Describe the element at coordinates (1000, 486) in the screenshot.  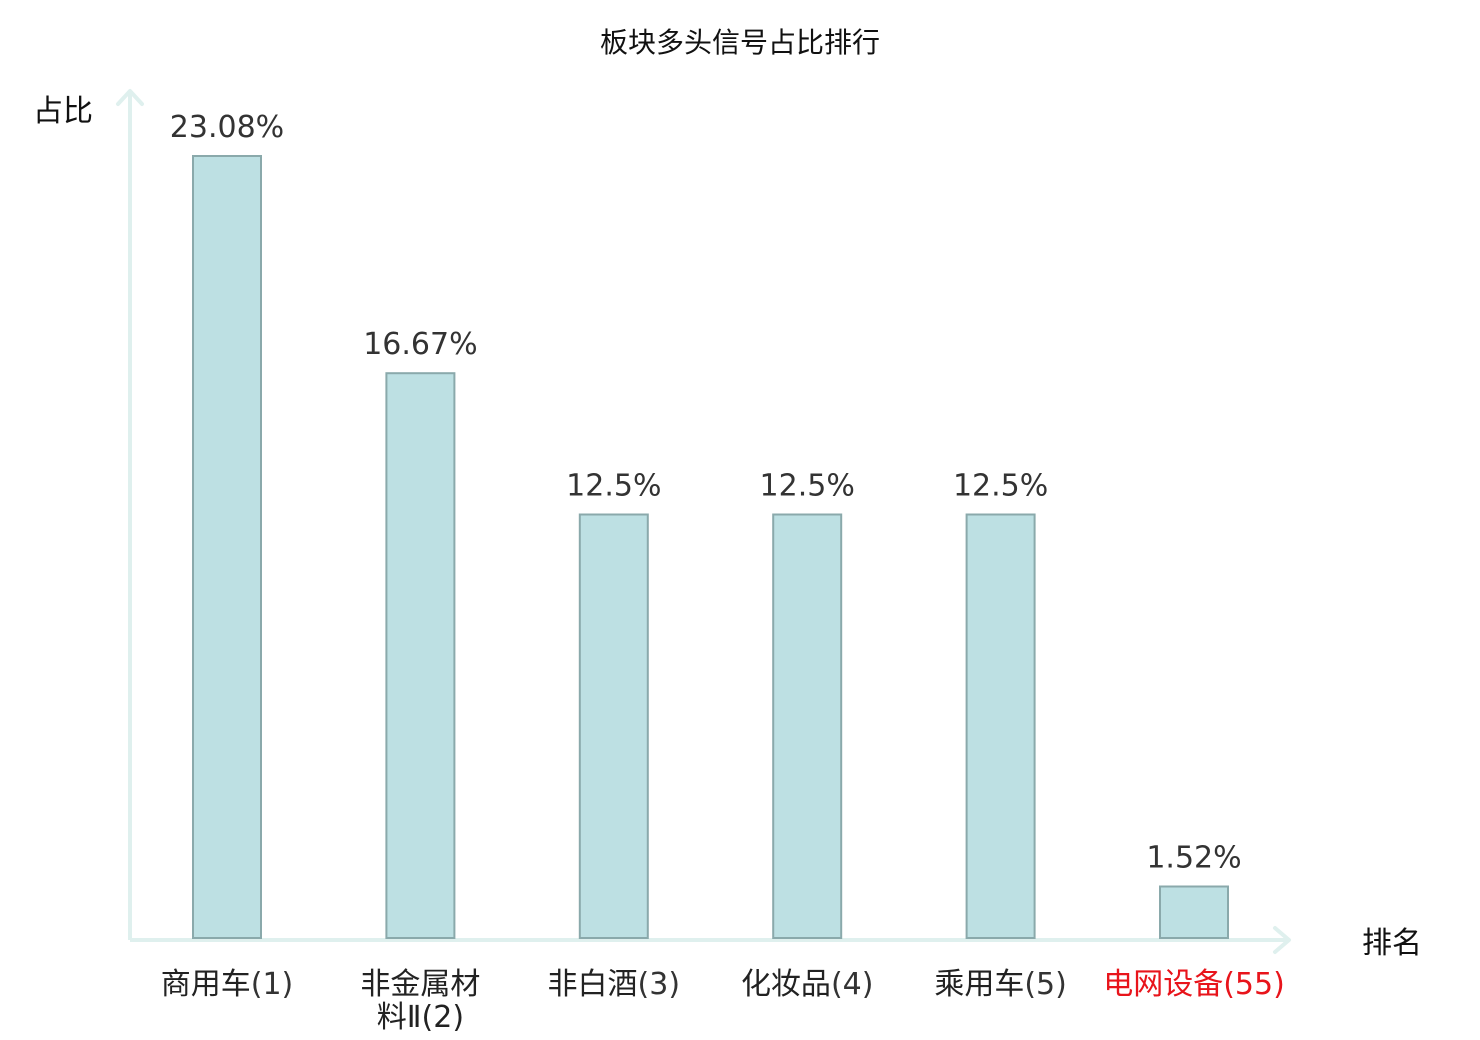
I see `data-label-5: 12.5%` at that location.